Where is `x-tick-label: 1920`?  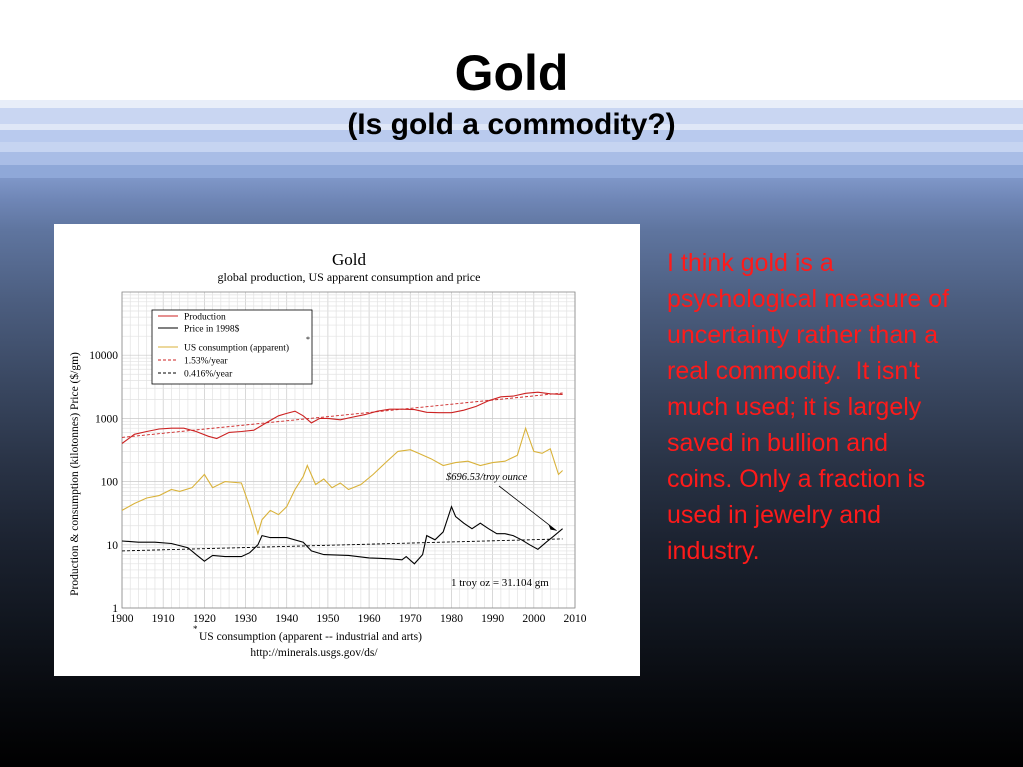
x-tick-label: 1920 is located at coordinates (204, 619).